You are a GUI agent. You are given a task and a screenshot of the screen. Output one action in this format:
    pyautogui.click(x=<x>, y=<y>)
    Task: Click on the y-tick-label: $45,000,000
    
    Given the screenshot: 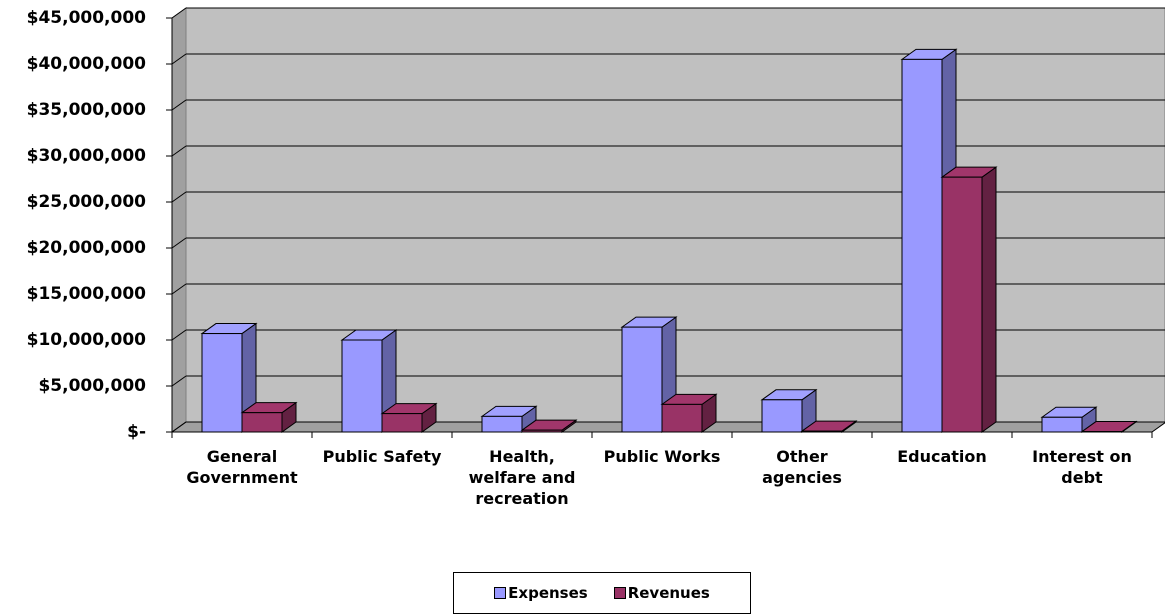 What is the action you would take?
    pyautogui.click(x=87, y=18)
    